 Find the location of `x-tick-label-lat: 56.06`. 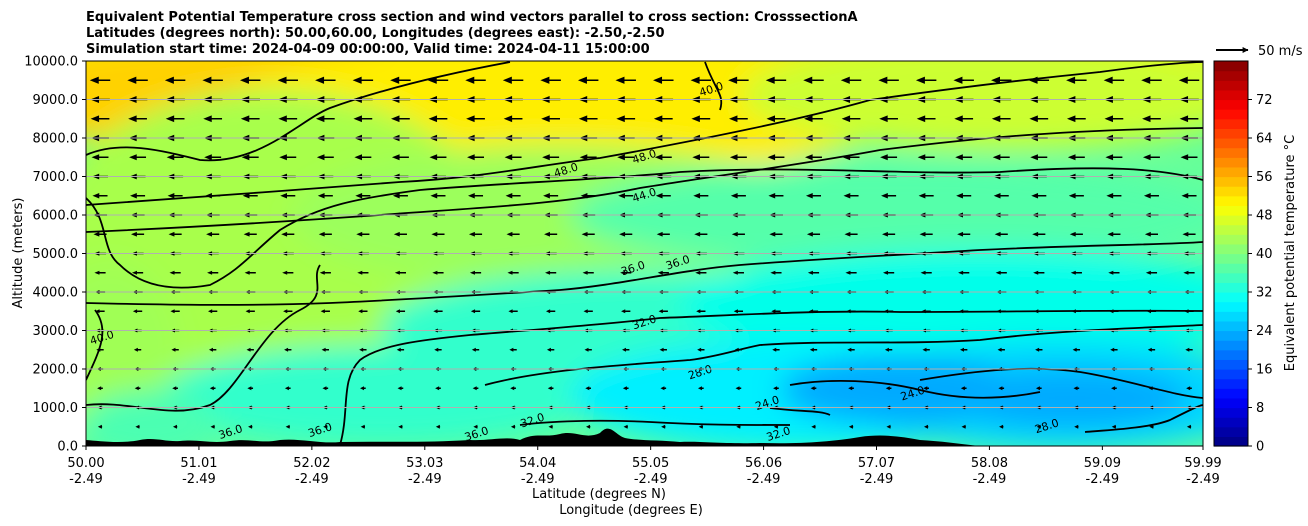

x-tick-label-lat: 56.06 is located at coordinates (763, 463).